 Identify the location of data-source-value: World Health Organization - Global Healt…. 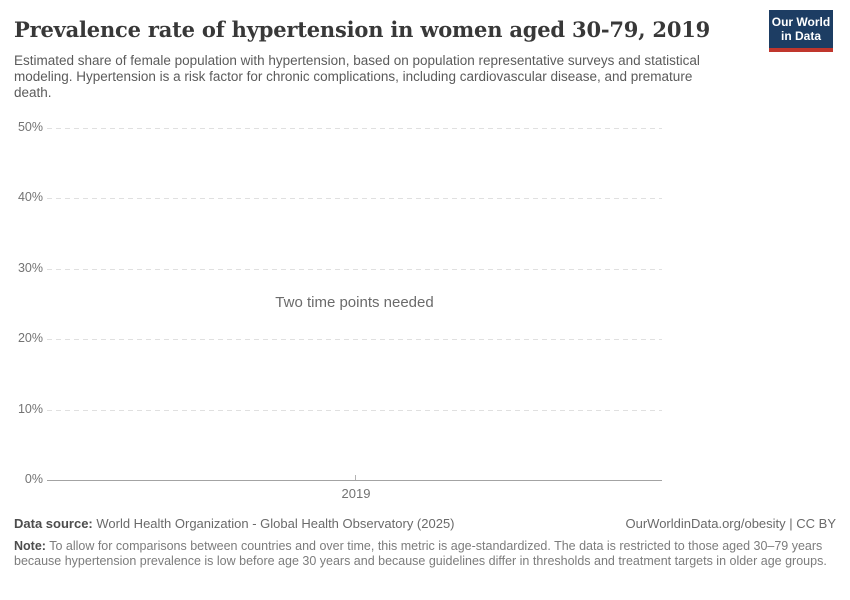
(273, 523).